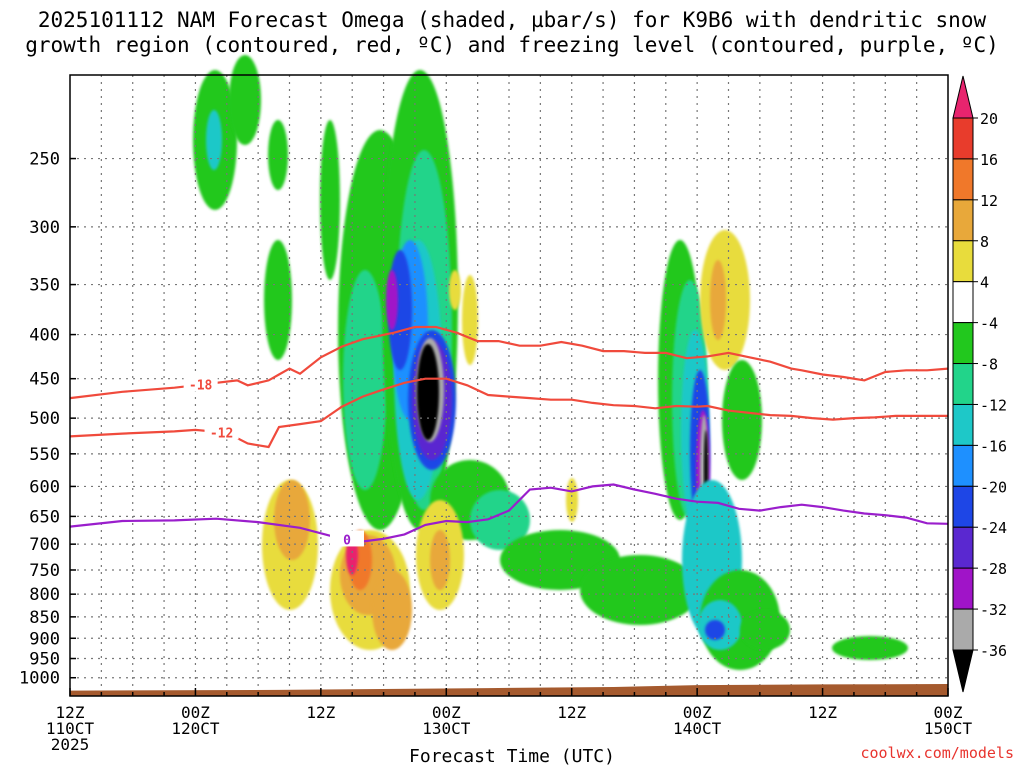 The image size is (1024, 768). What do you see at coordinates (44, 487) in the screenshot?
I see `y-tick-label: 600` at bounding box center [44, 487].